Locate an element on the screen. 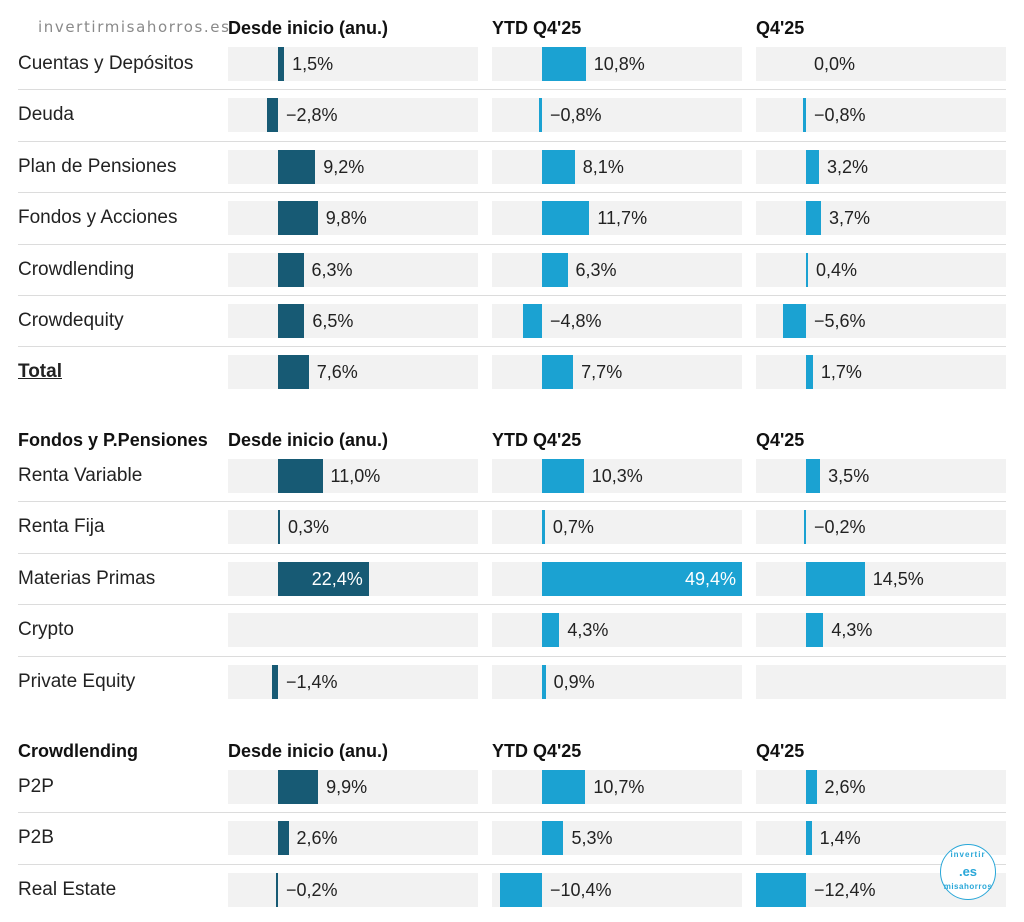 The image size is (1024, 922). value-label: 3,2% is located at coordinates (847, 166).